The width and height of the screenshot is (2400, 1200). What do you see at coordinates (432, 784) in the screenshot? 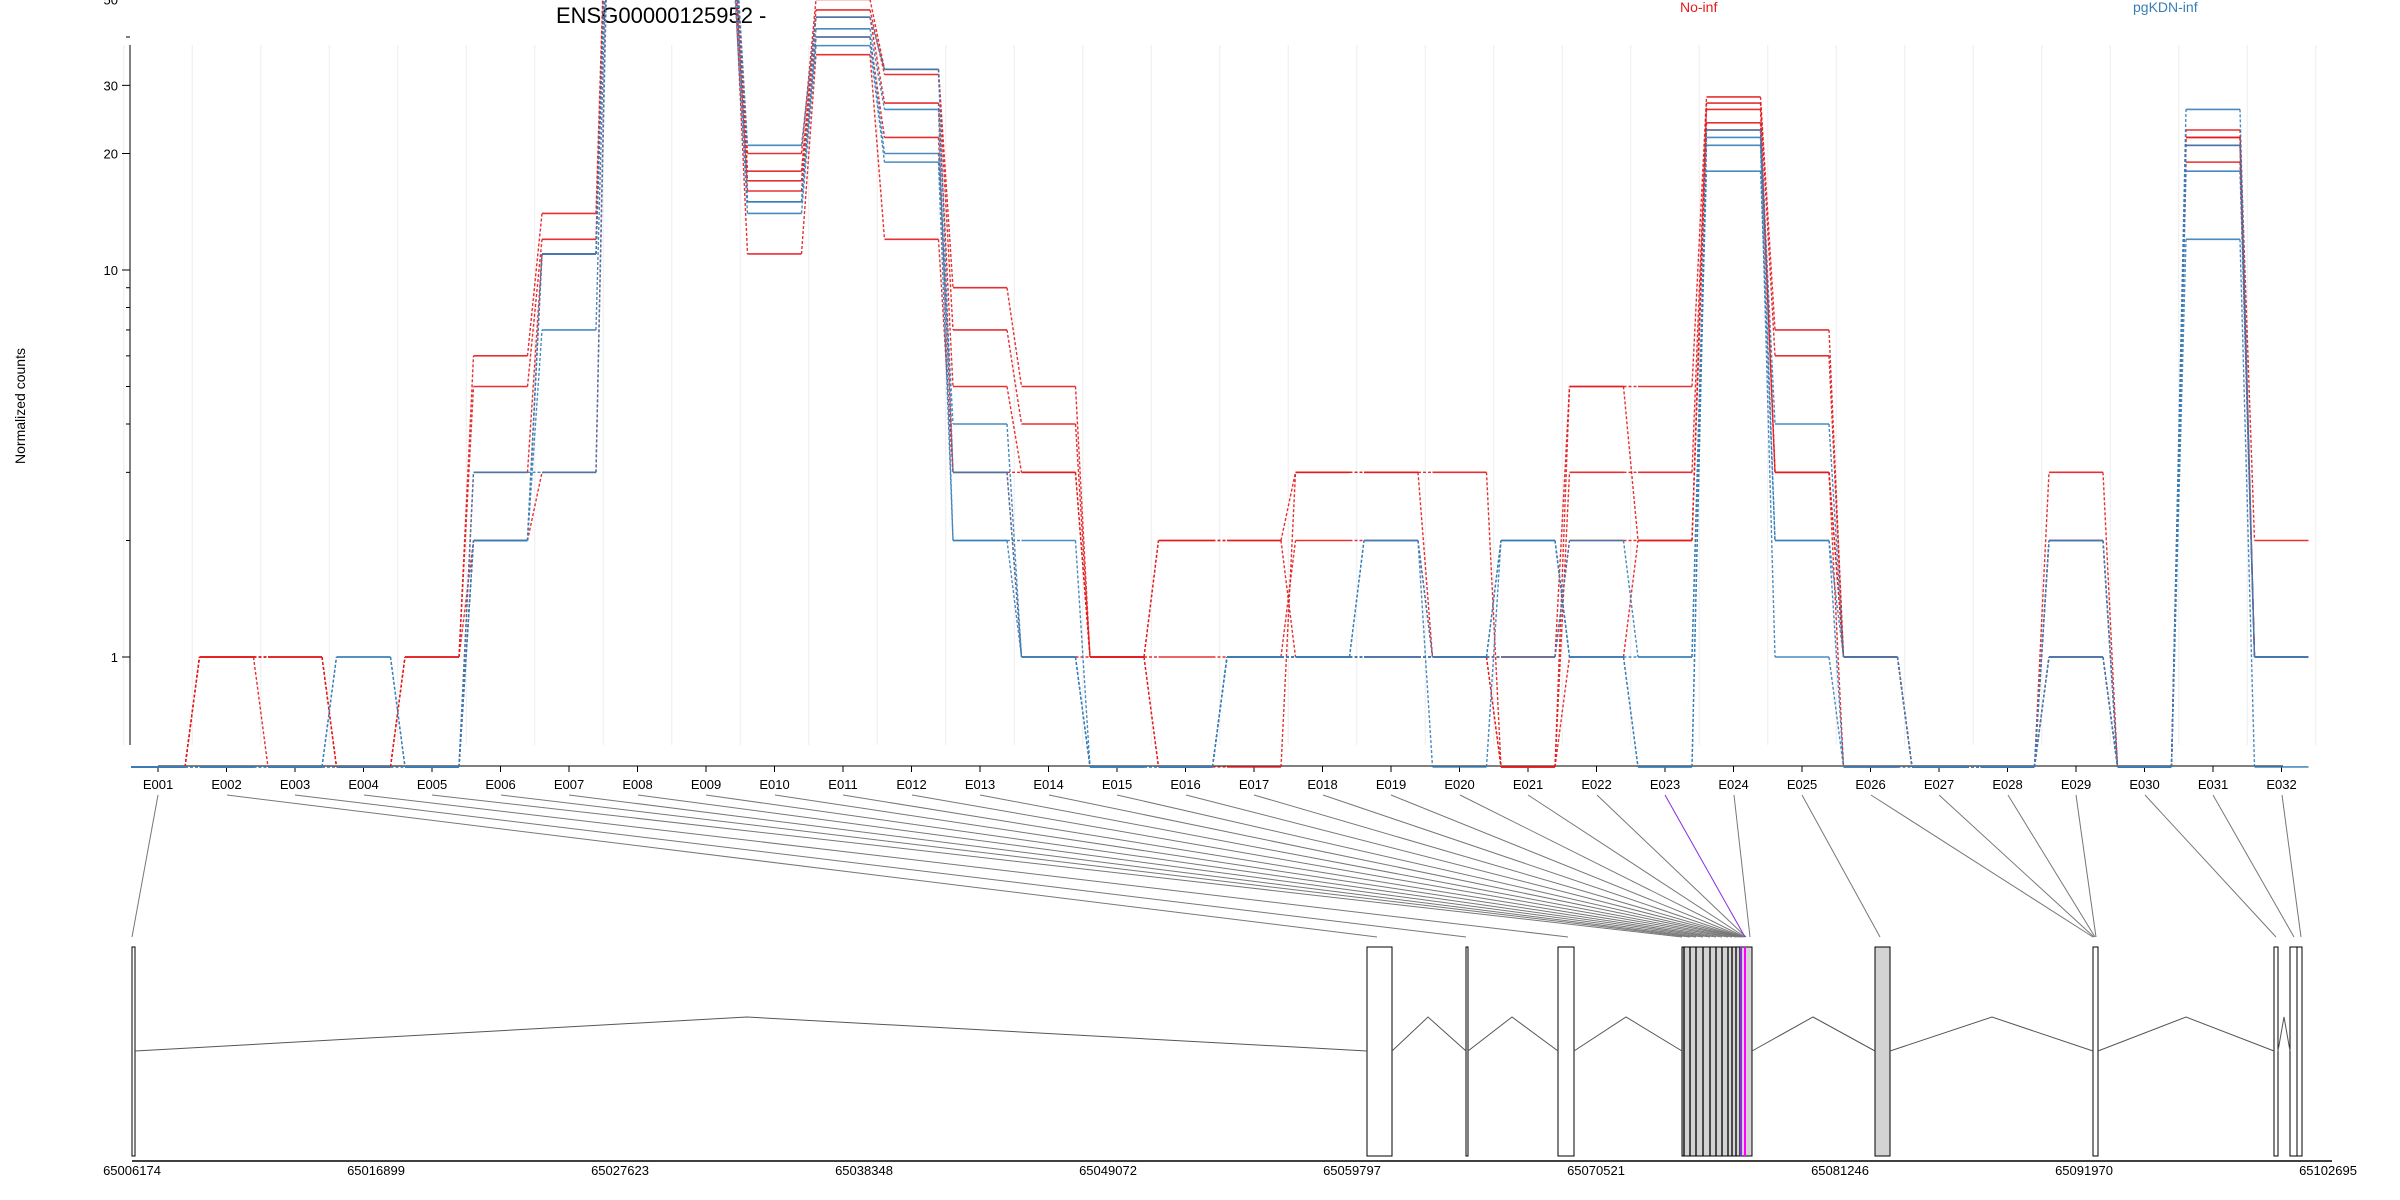
I see `x-tick-label: E005` at bounding box center [432, 784].